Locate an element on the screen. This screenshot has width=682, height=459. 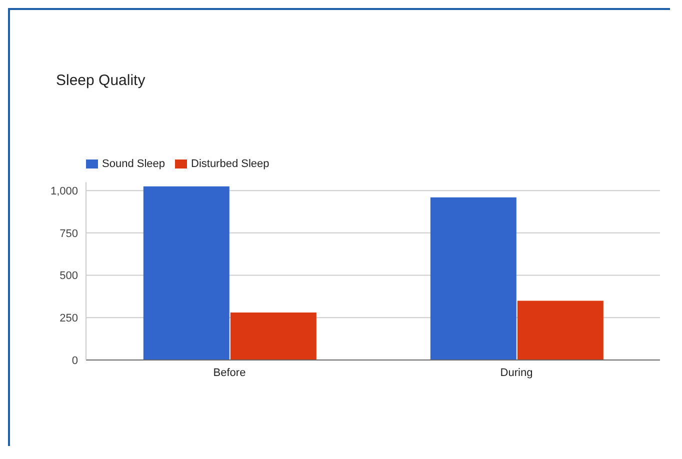
y-tick-label: 250 is located at coordinates (69, 318).